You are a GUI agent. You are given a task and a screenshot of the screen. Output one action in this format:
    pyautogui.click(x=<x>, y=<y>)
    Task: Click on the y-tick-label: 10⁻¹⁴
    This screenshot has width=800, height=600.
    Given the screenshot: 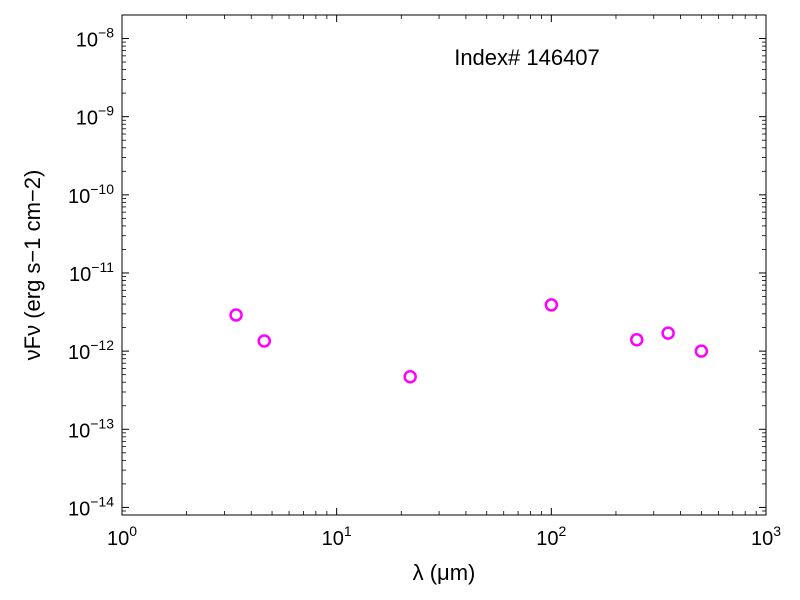 What is the action you would take?
    pyautogui.click(x=91, y=506)
    